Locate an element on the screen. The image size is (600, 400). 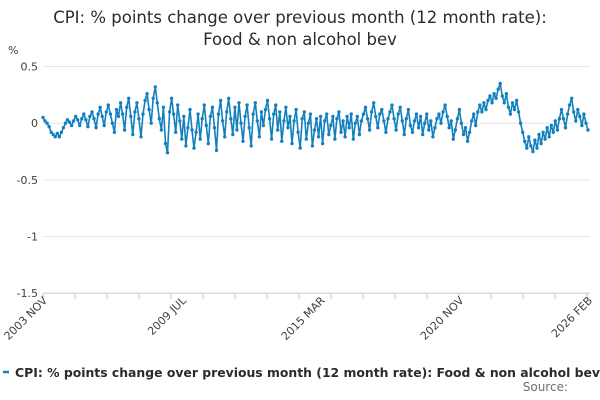
x-tick-label: 2009 JUL is located at coordinates (167, 316).